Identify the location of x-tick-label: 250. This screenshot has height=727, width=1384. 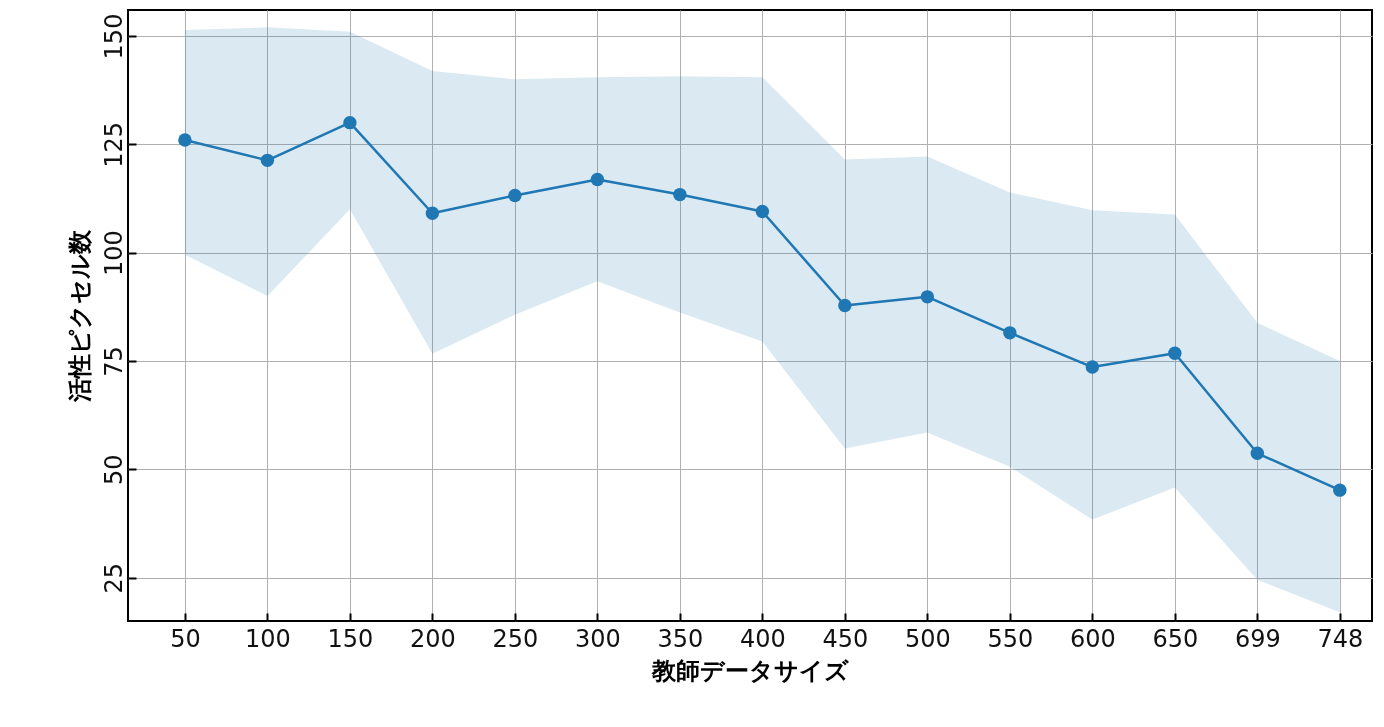
(515, 638).